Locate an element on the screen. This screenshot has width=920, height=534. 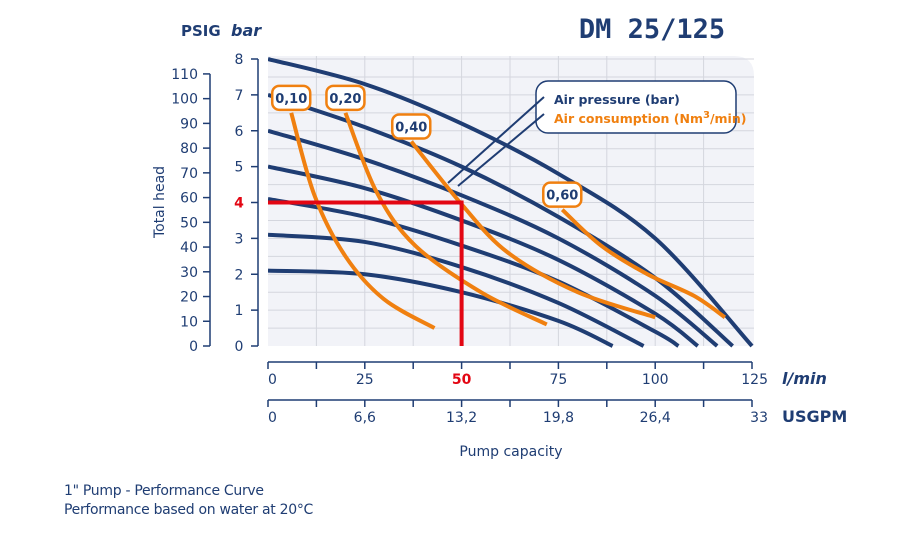
x-secondary-unit: USGPM is located at coordinates (814, 416).